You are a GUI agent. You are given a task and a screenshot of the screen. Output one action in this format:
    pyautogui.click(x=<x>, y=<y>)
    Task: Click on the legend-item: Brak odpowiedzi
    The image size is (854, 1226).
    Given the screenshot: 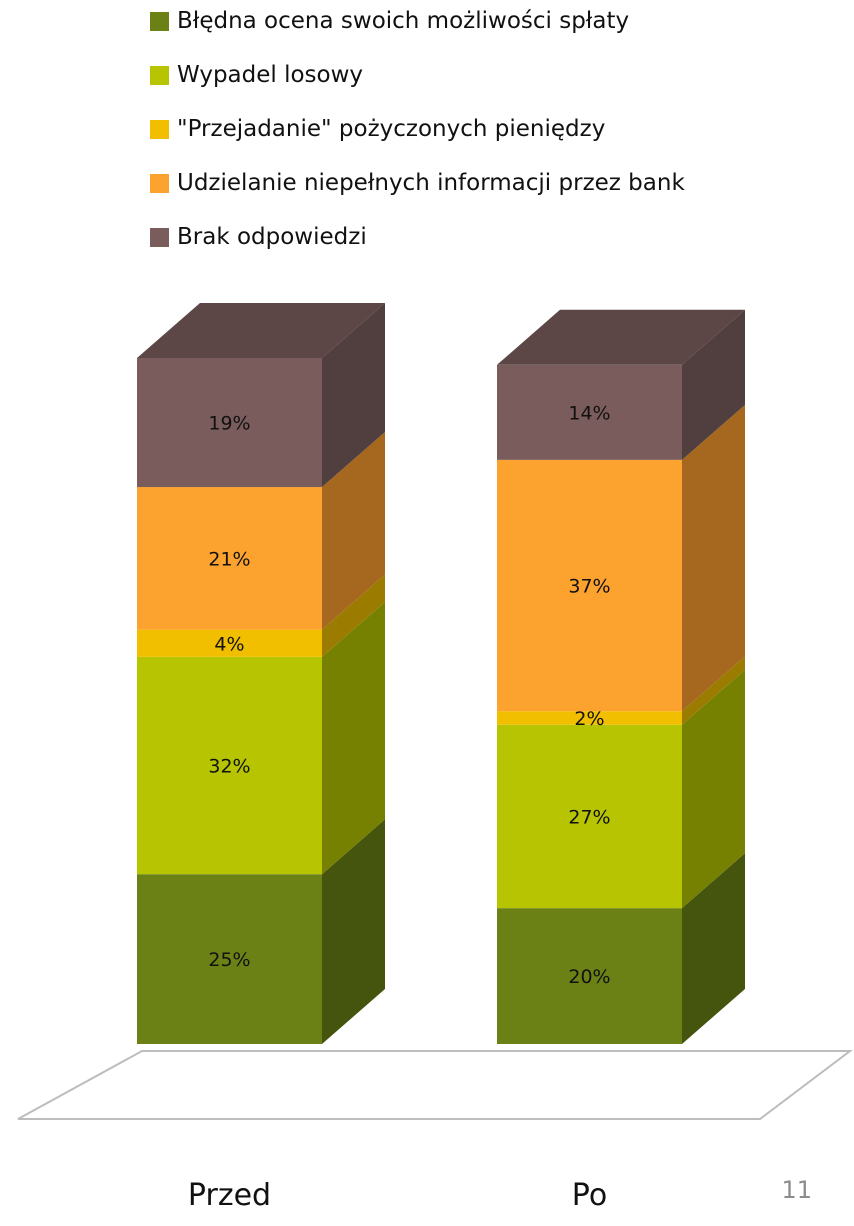 What is the action you would take?
    pyautogui.click(x=258, y=237)
    